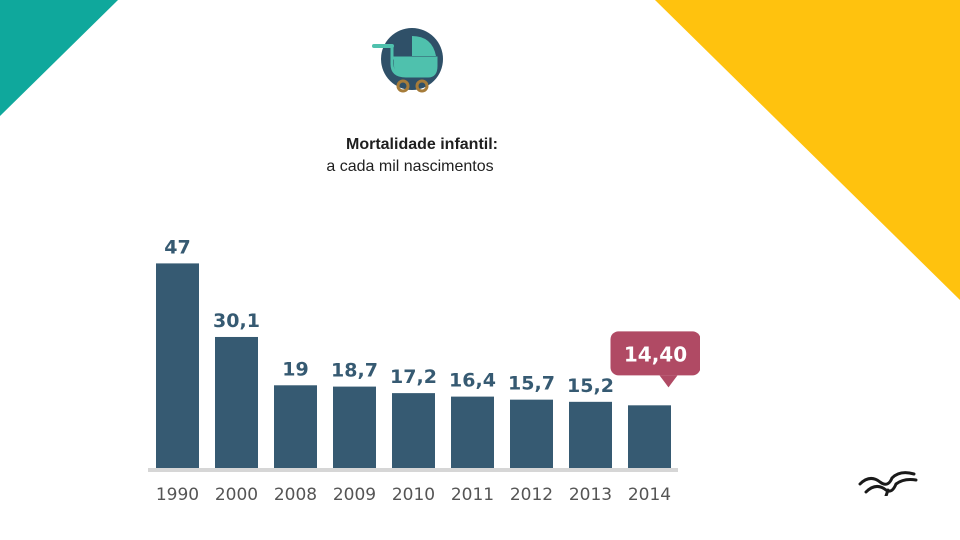 This screenshot has width=960, height=540. What do you see at coordinates (59, 58) in the screenshot?
I see `teal-corner-decoration` at bounding box center [59, 58].